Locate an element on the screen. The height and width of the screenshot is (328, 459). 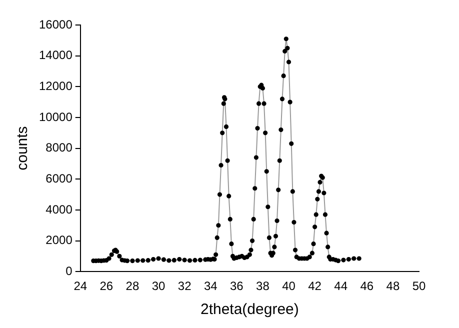
x-tick-label: 50 is located at coordinates (419, 286).